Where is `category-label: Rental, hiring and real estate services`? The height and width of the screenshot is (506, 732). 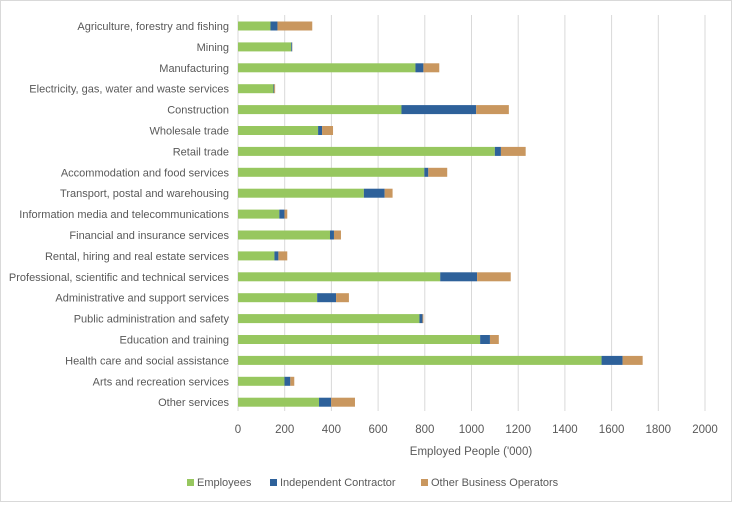 category-label: Rental, hiring and real estate services is located at coordinates (137, 257).